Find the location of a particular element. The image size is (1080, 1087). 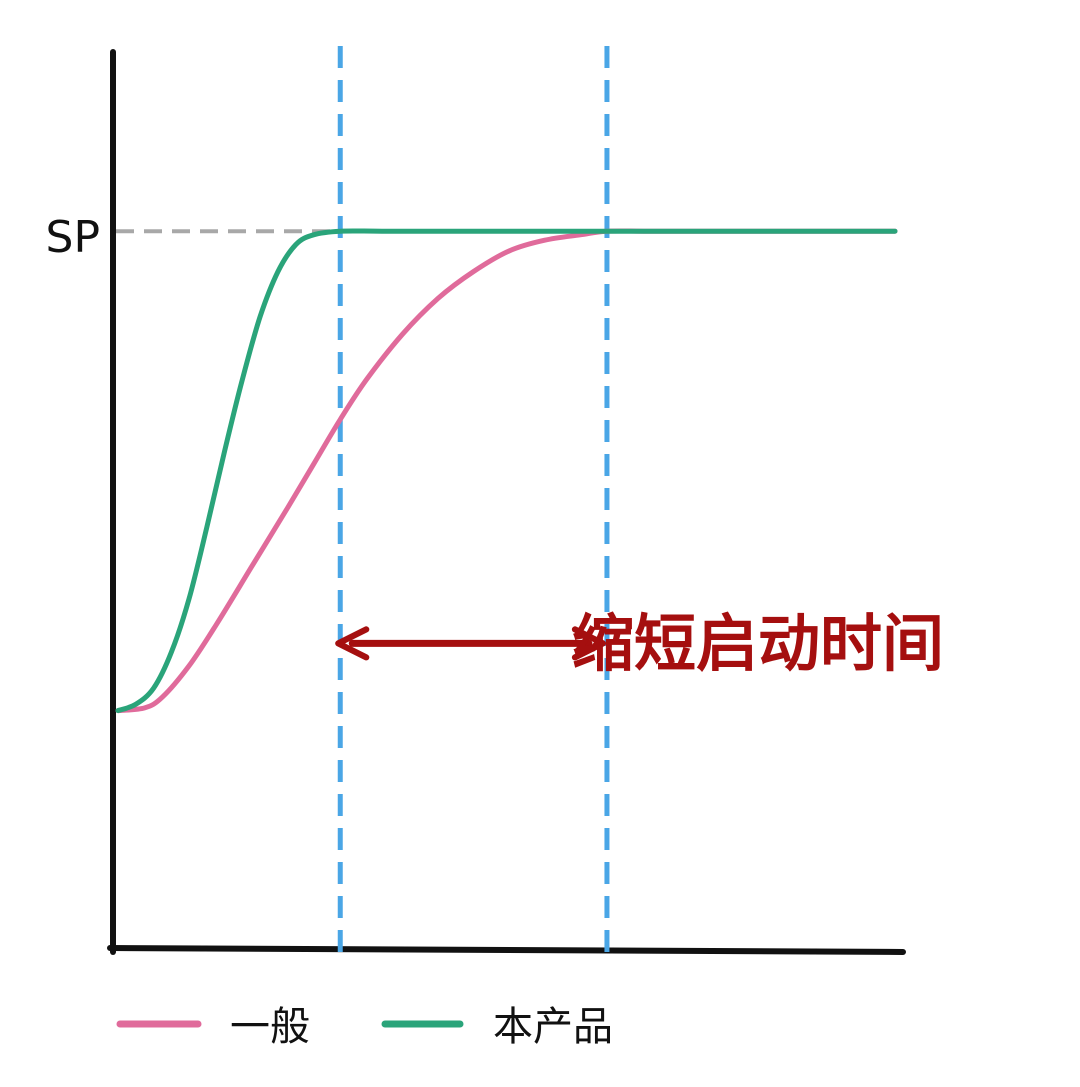

setpoint-label: SP is located at coordinates (73, 237).